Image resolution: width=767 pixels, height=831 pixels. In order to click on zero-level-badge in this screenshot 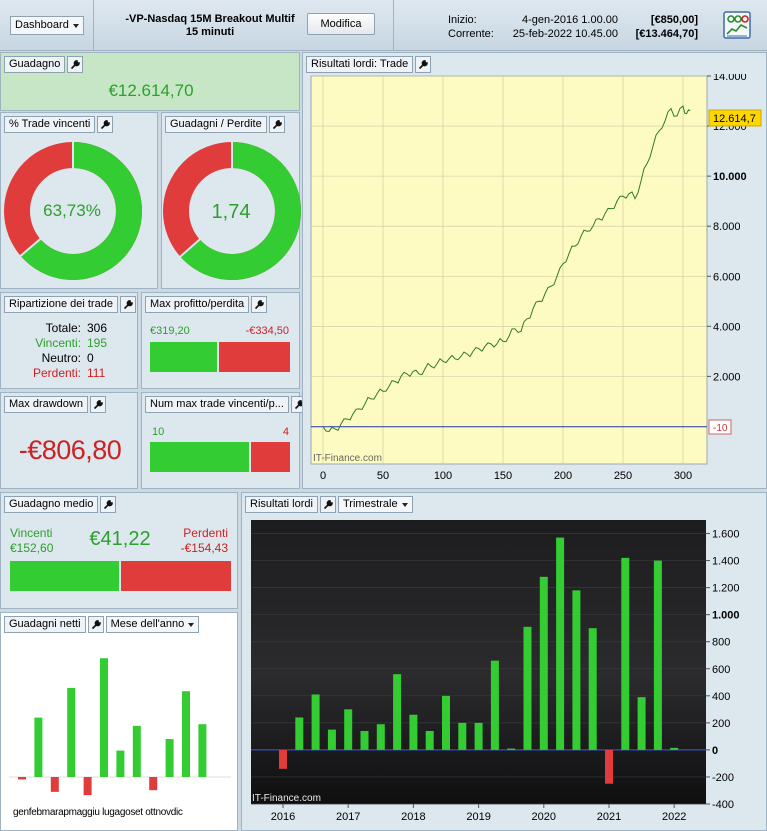, I will do `click(720, 427)`.